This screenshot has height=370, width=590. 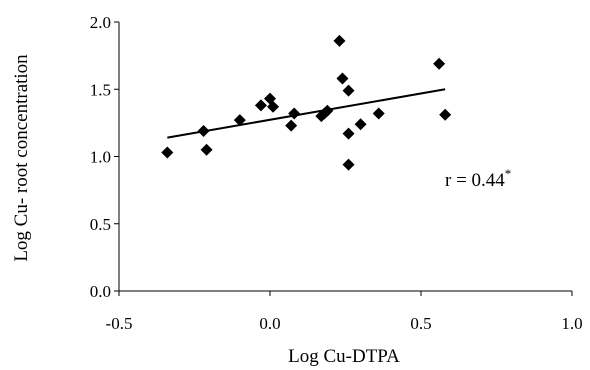 What do you see at coordinates (100, 224) in the screenshot?
I see `y-tick-label: 0.5` at bounding box center [100, 224].